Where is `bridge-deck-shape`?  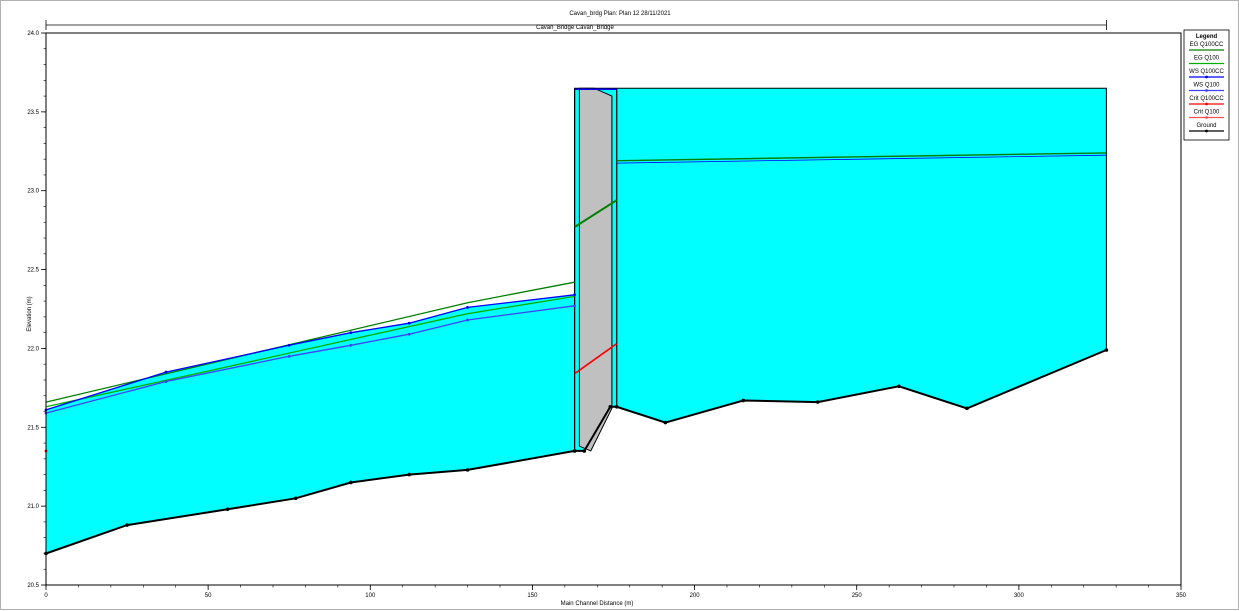 bridge-deck-shape is located at coordinates (595, 269).